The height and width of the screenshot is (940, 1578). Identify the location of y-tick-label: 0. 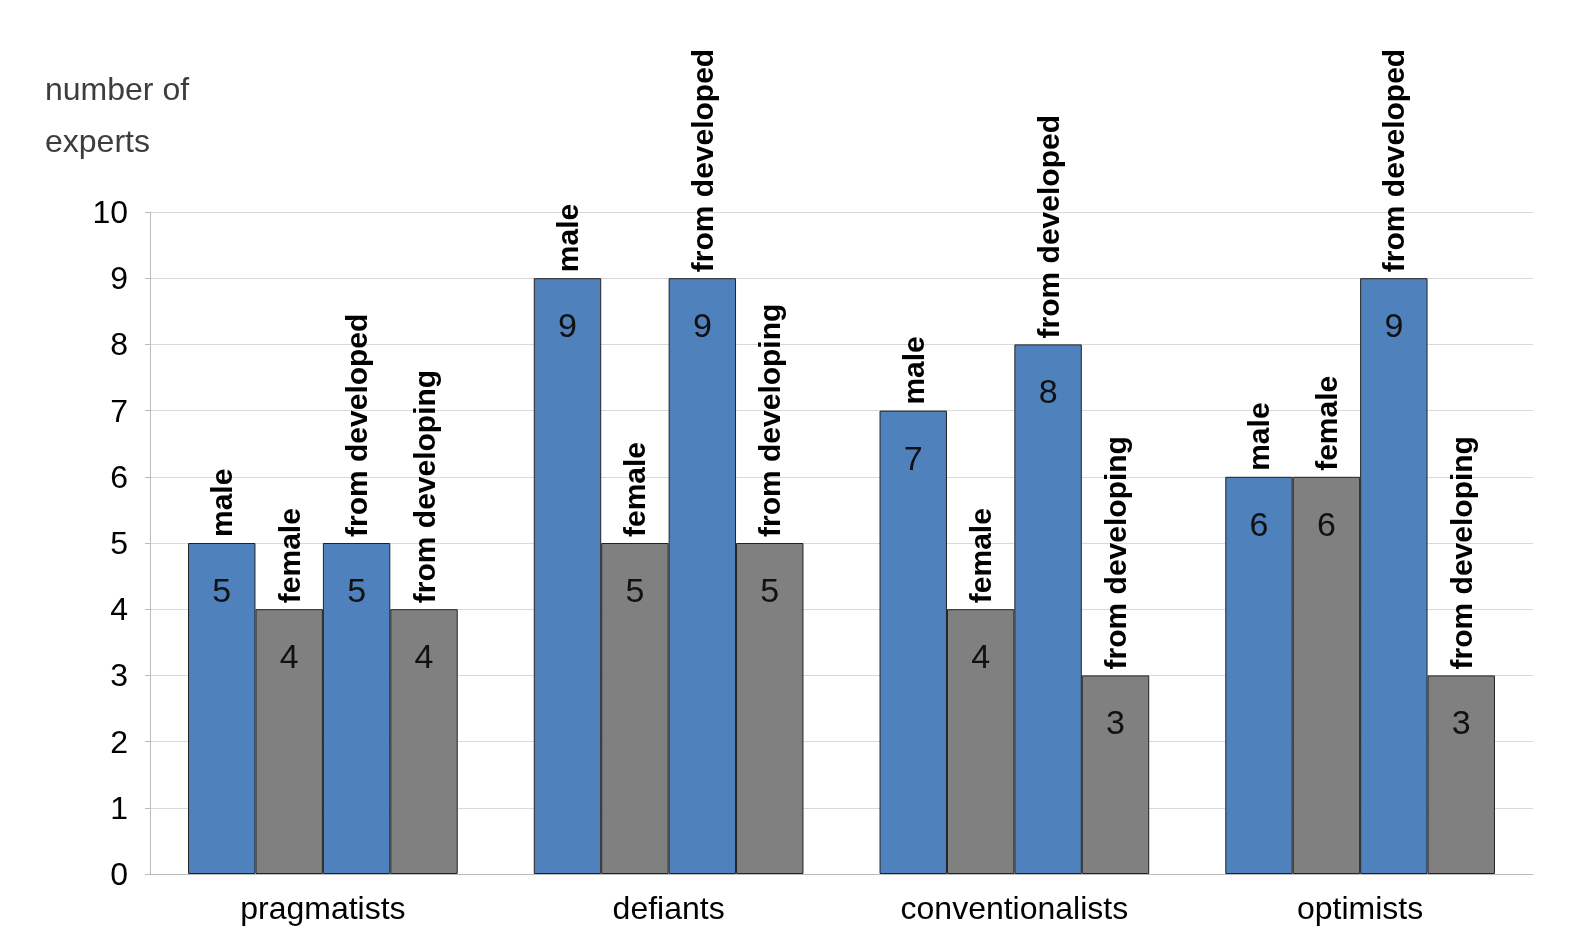
(119, 874).